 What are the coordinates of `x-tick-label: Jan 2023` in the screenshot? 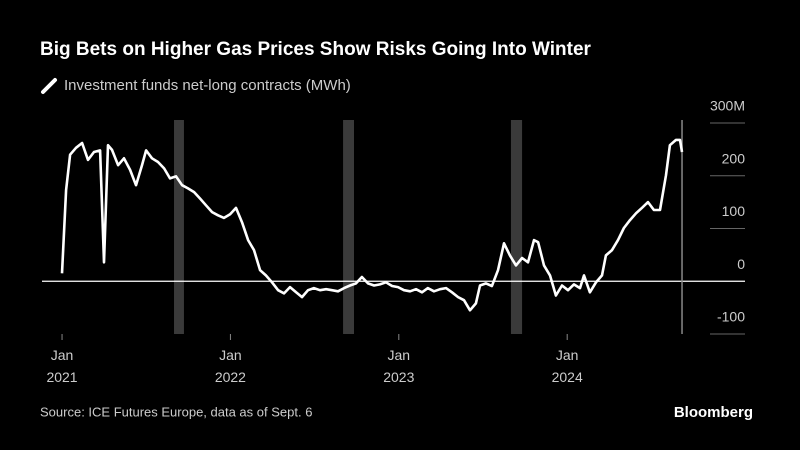 It's located at (399, 366).